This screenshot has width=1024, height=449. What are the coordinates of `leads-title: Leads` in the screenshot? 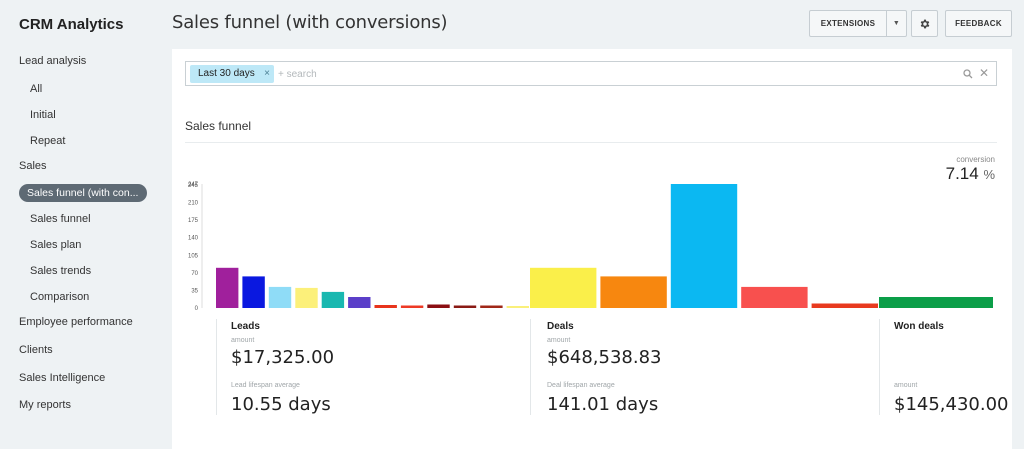 It's located at (245, 326).